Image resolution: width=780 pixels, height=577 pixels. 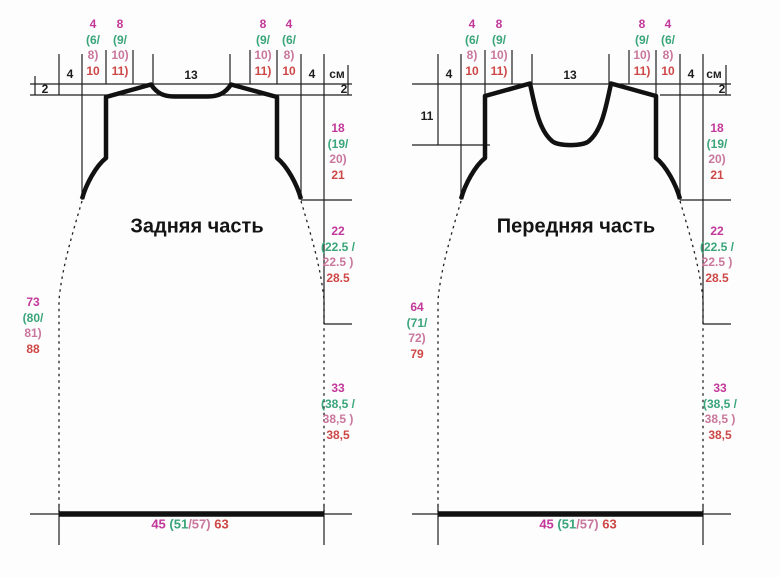 I want to click on back-shoulder-drop-left-label: 2, so click(x=45, y=89).